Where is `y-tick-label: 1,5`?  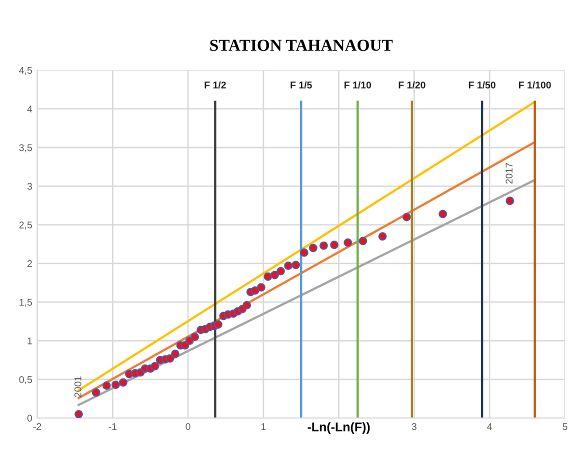
y-tick-label: 1,5 is located at coordinates (26, 302).